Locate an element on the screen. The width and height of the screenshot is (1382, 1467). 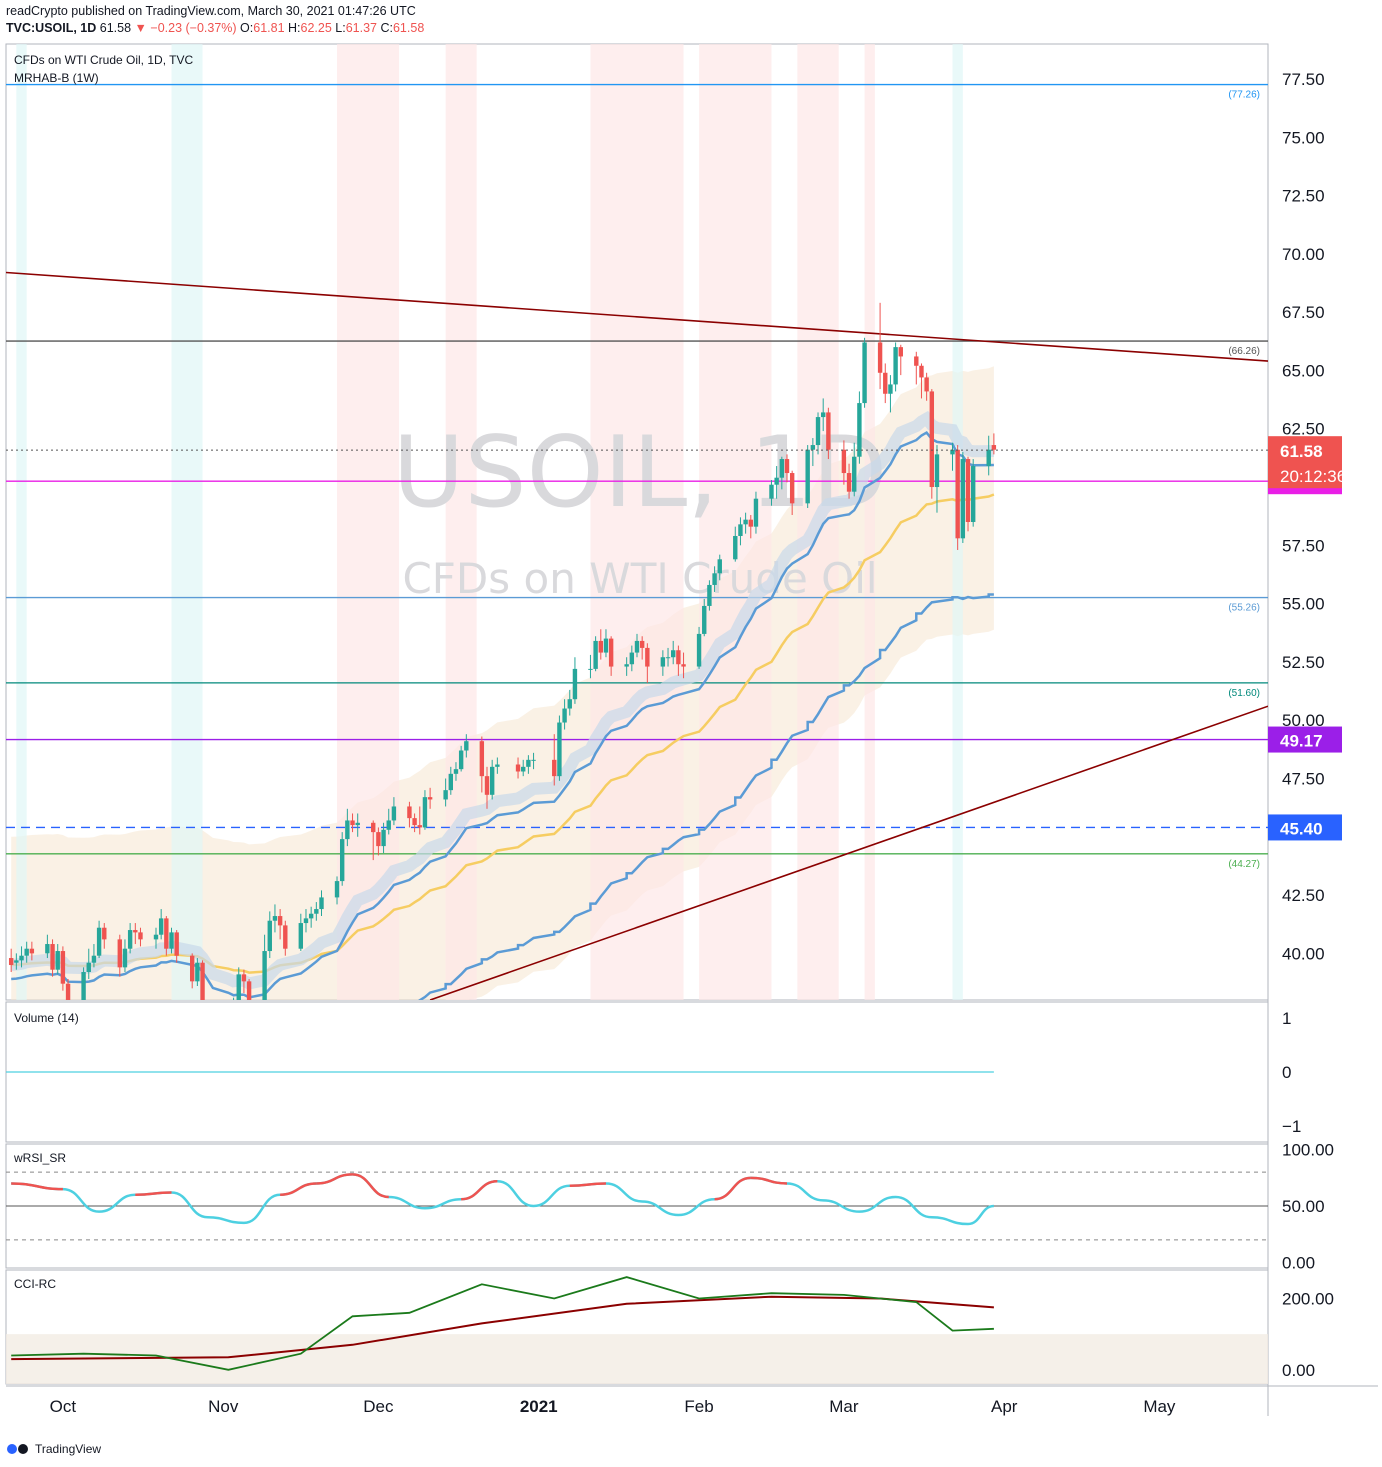
last-price-label: 61.58 is located at coordinates (1301, 451).